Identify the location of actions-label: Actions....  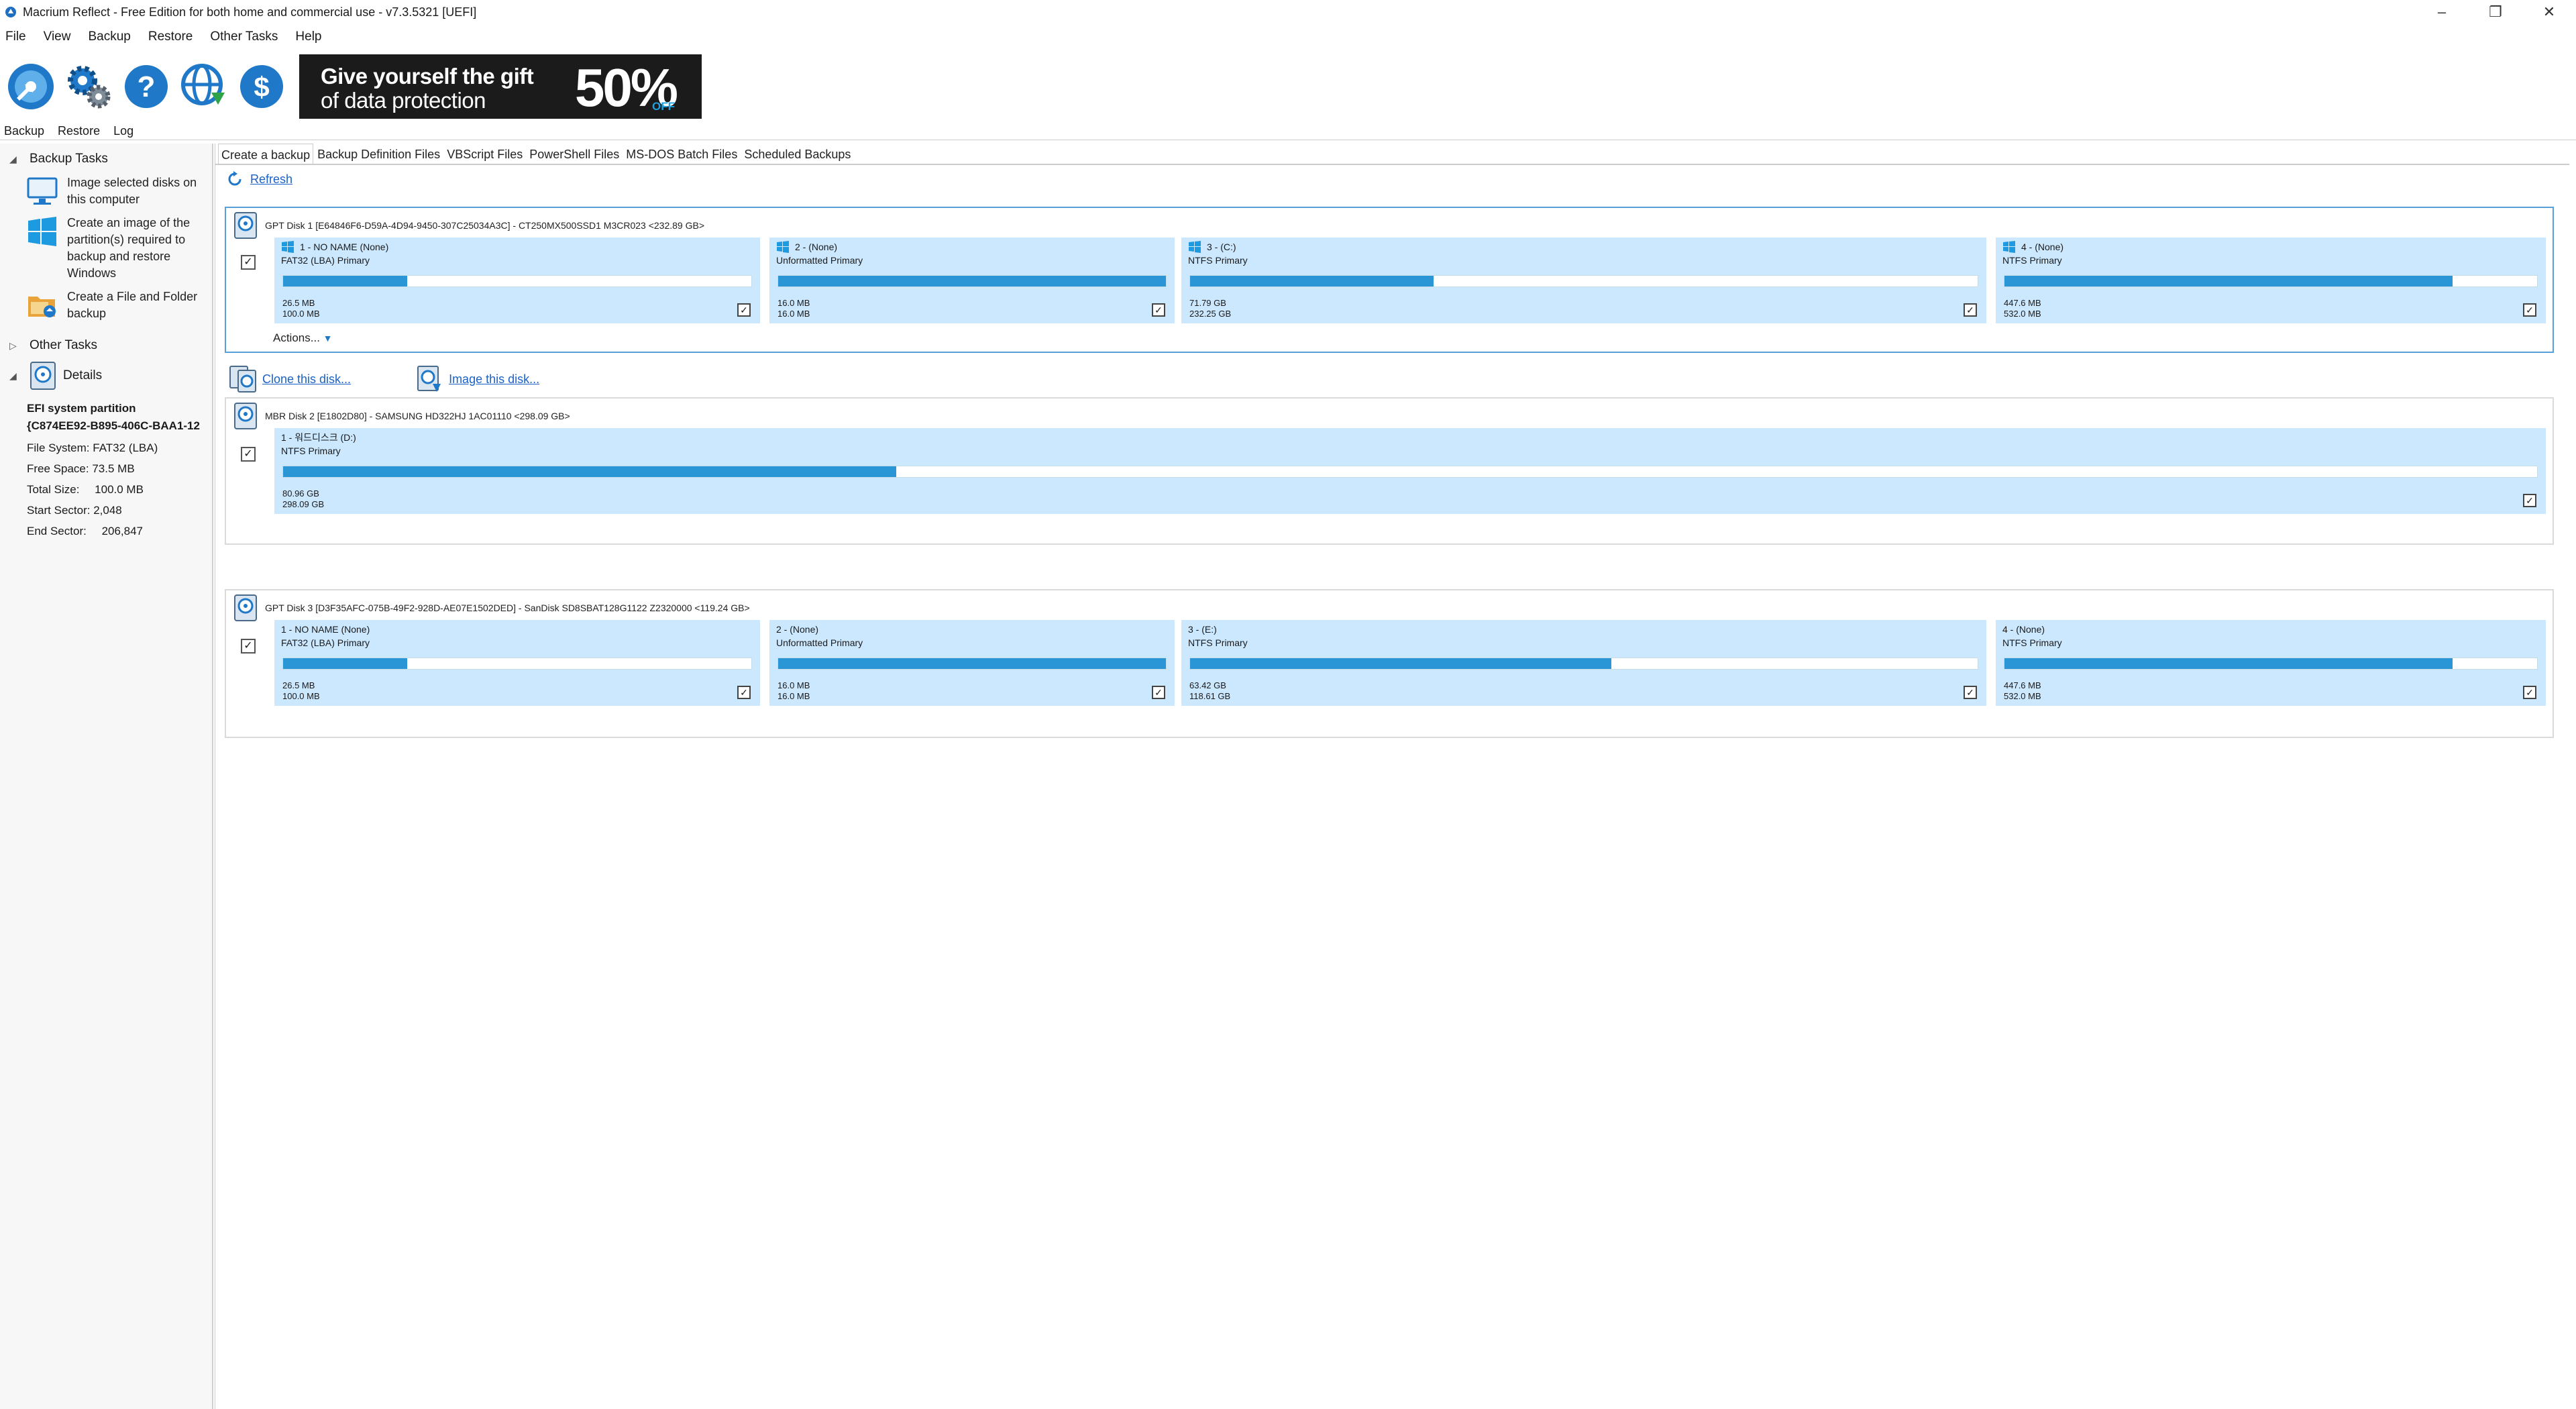
(296, 337).